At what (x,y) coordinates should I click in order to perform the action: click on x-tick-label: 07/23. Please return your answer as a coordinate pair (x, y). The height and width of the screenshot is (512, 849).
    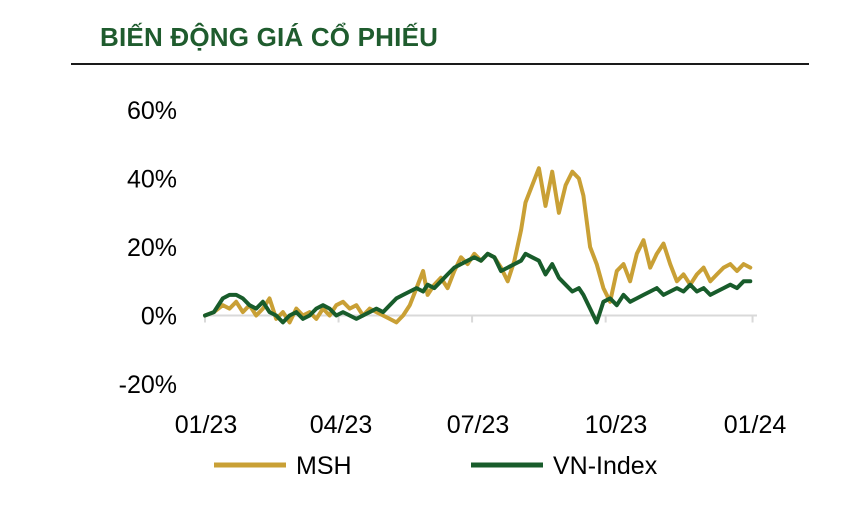
    Looking at the image, I should click on (478, 425).